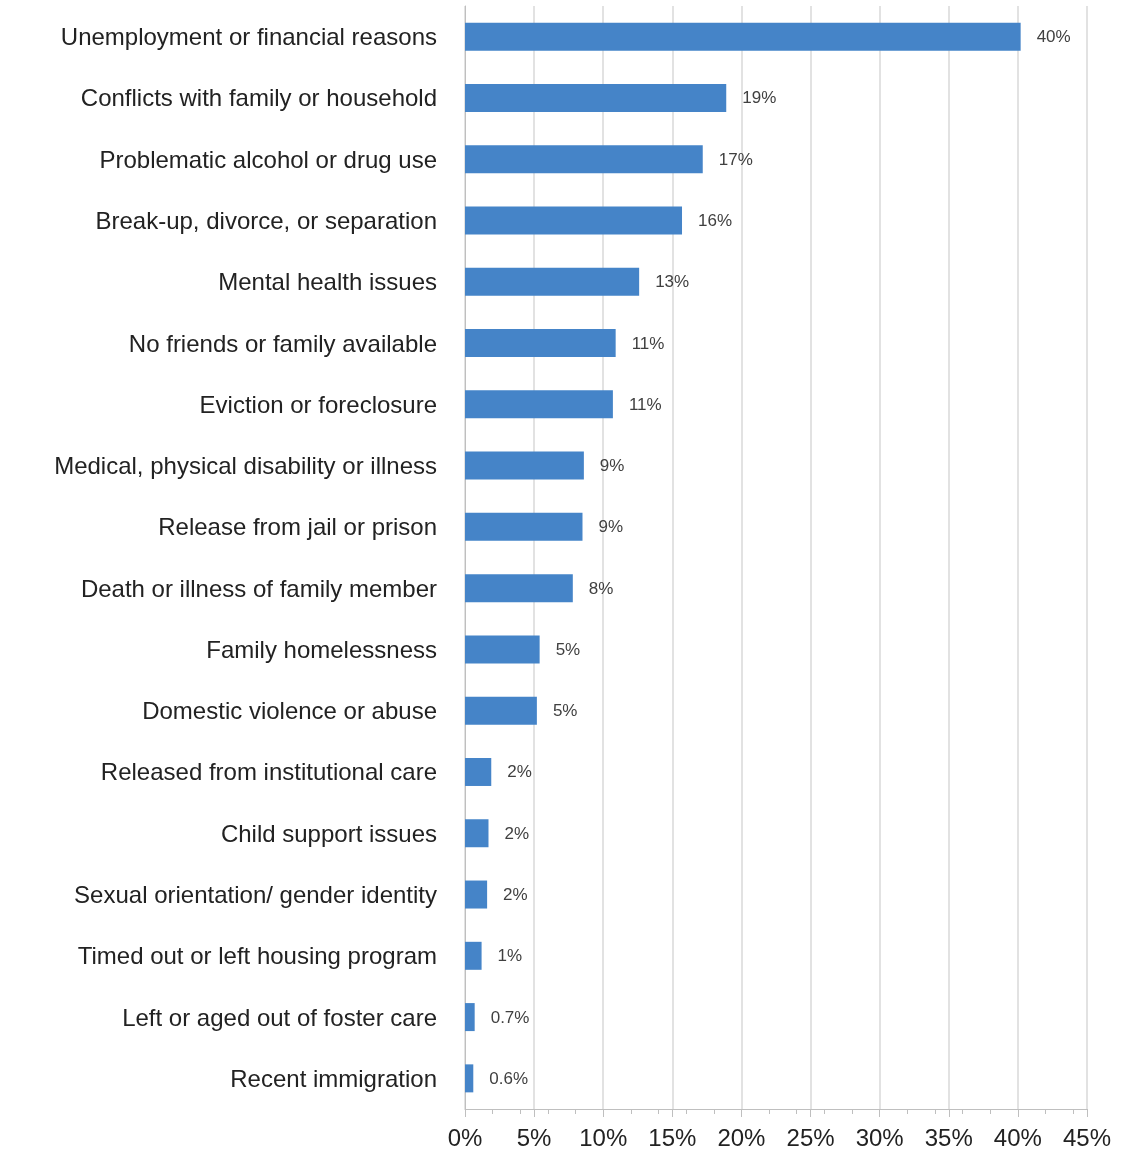  What do you see at coordinates (1053, 37) in the screenshot?
I see `data-label: 40%` at bounding box center [1053, 37].